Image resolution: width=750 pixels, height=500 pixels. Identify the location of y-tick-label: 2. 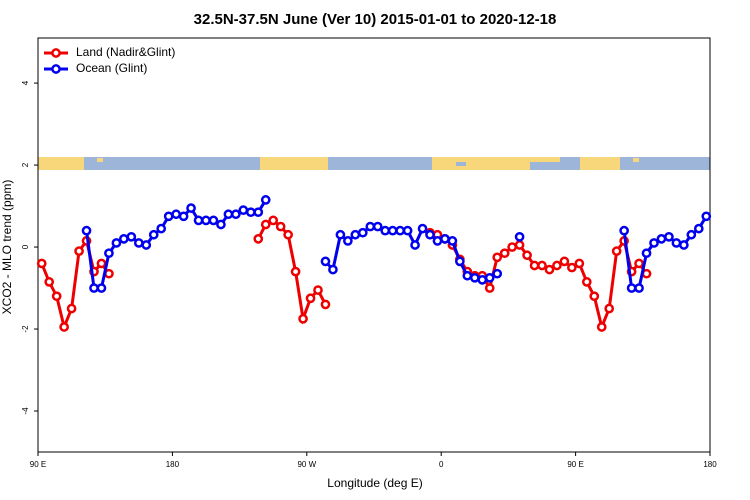
(25, 164).